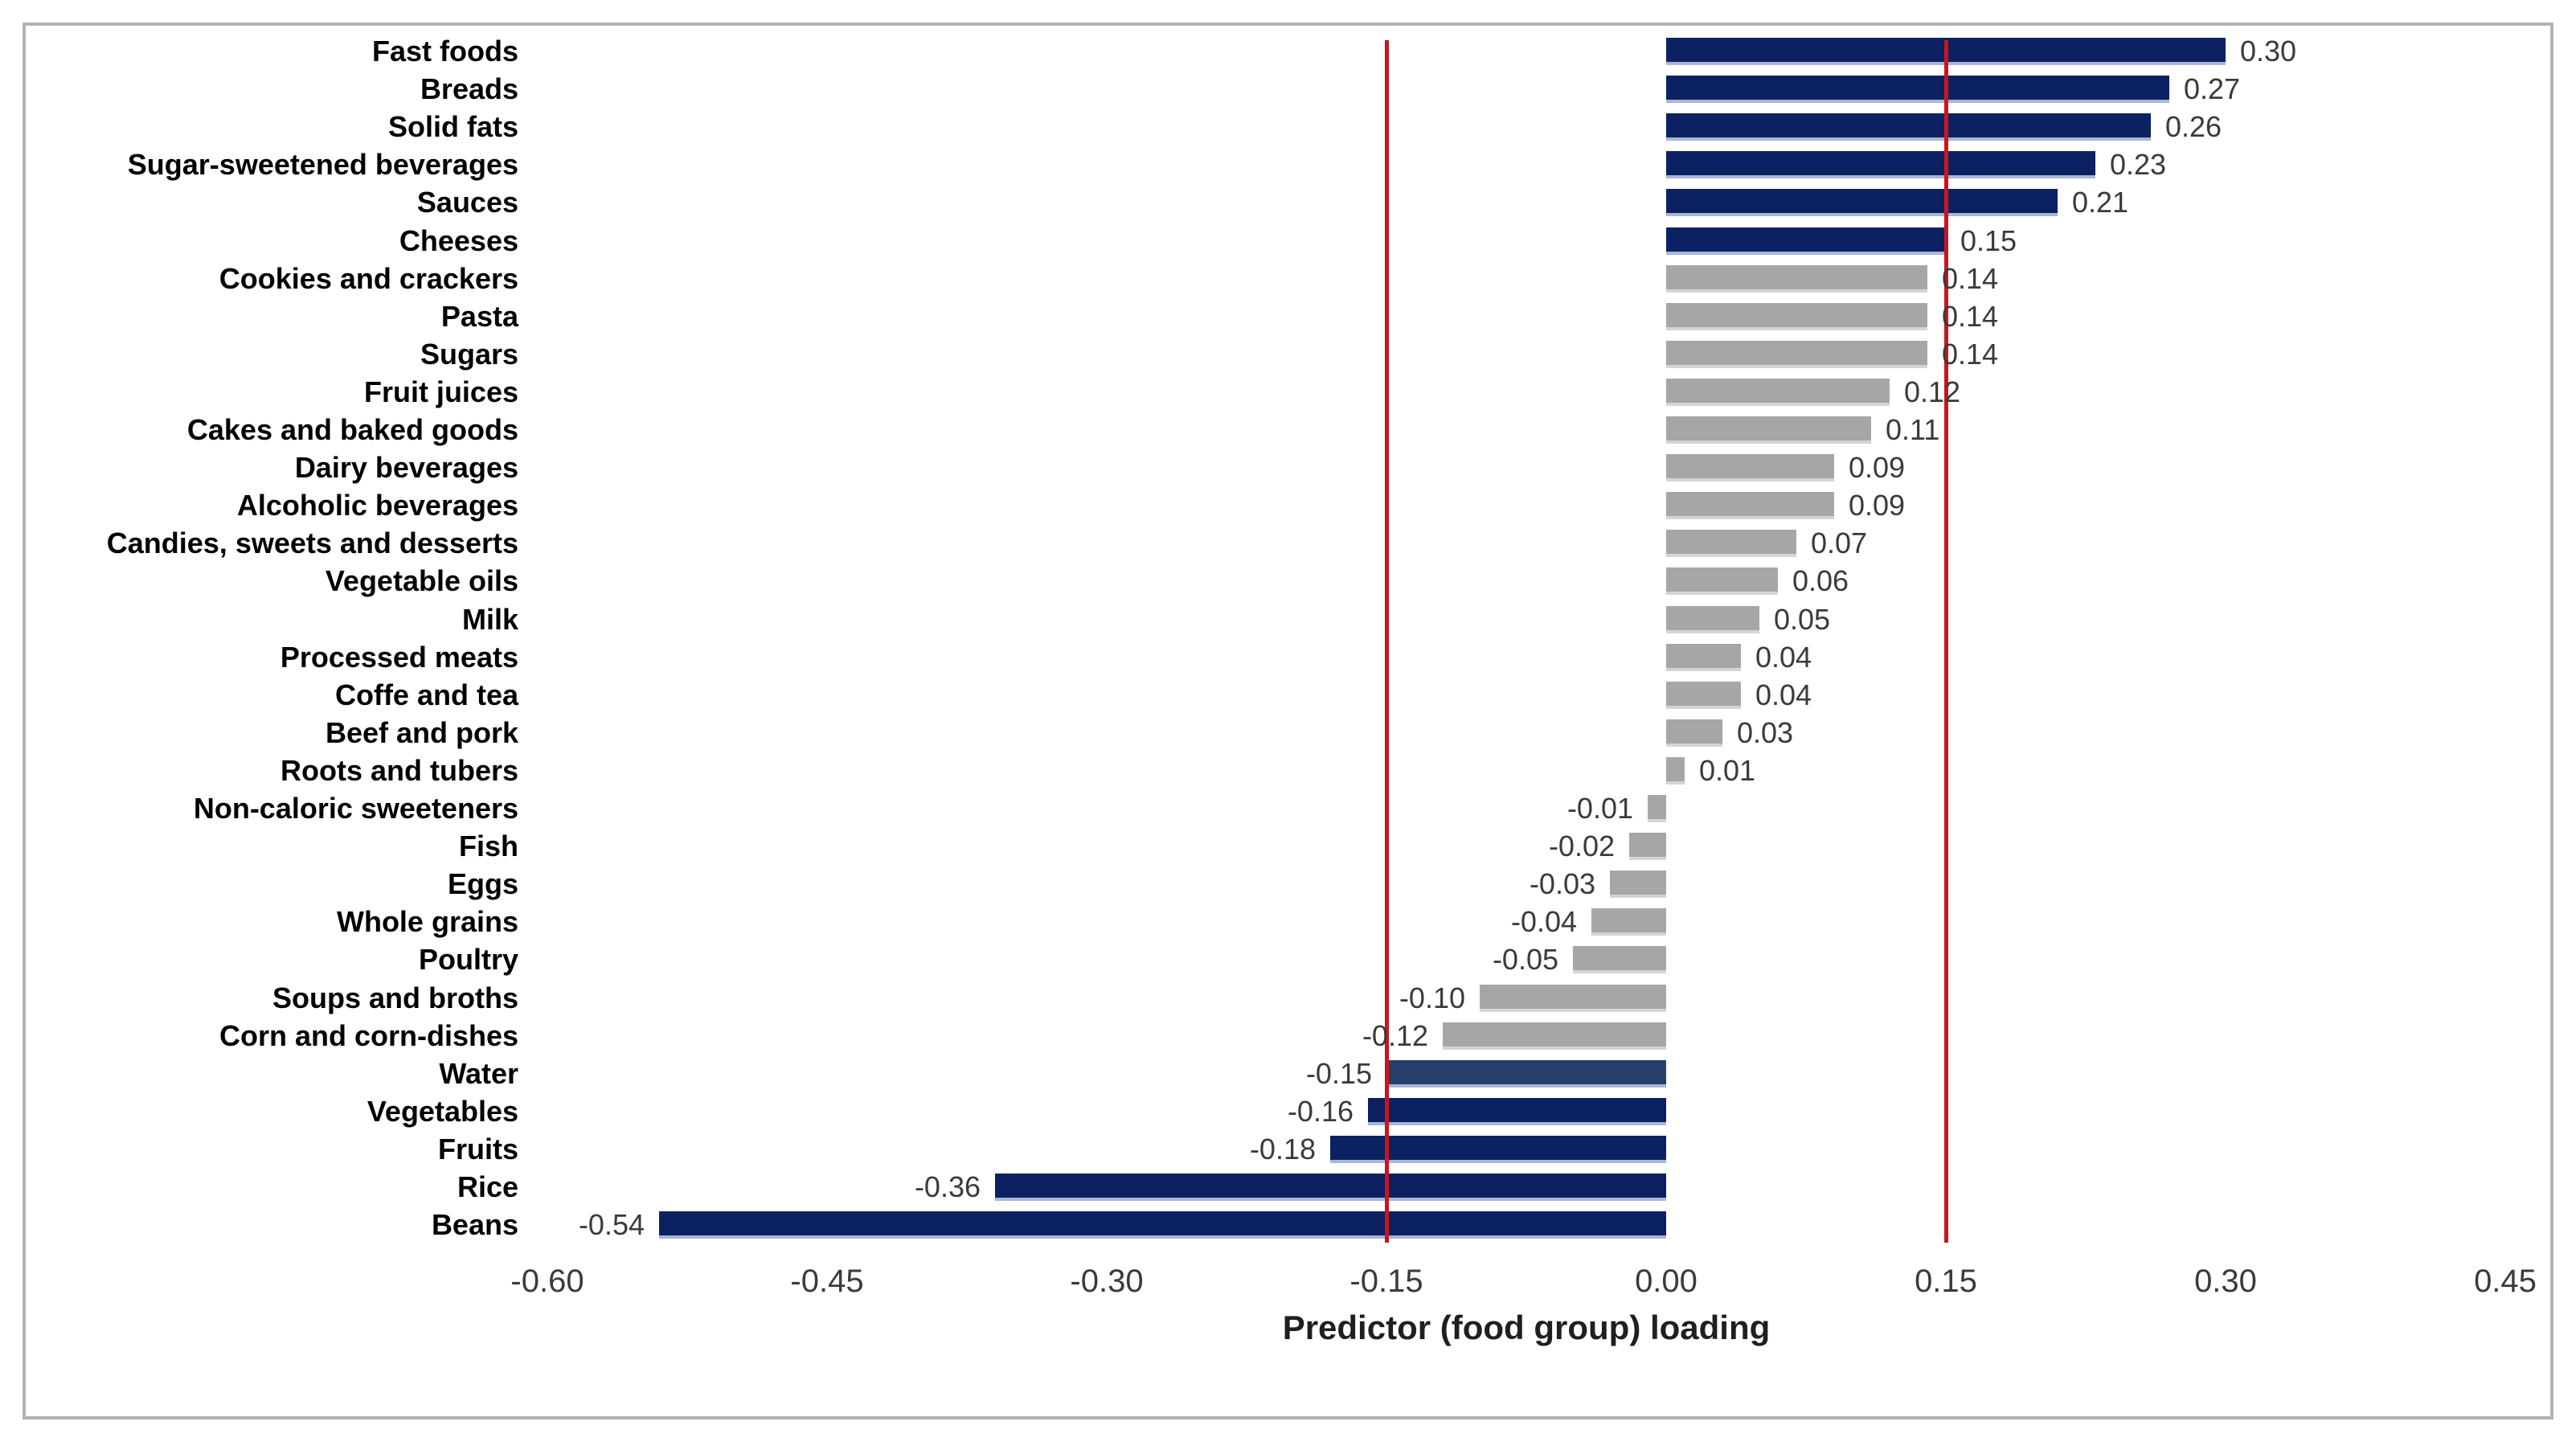 The width and height of the screenshot is (2576, 1442). Describe the element at coordinates (1783, 657) in the screenshot. I see `value-label-processed-meats: 0.04` at that location.